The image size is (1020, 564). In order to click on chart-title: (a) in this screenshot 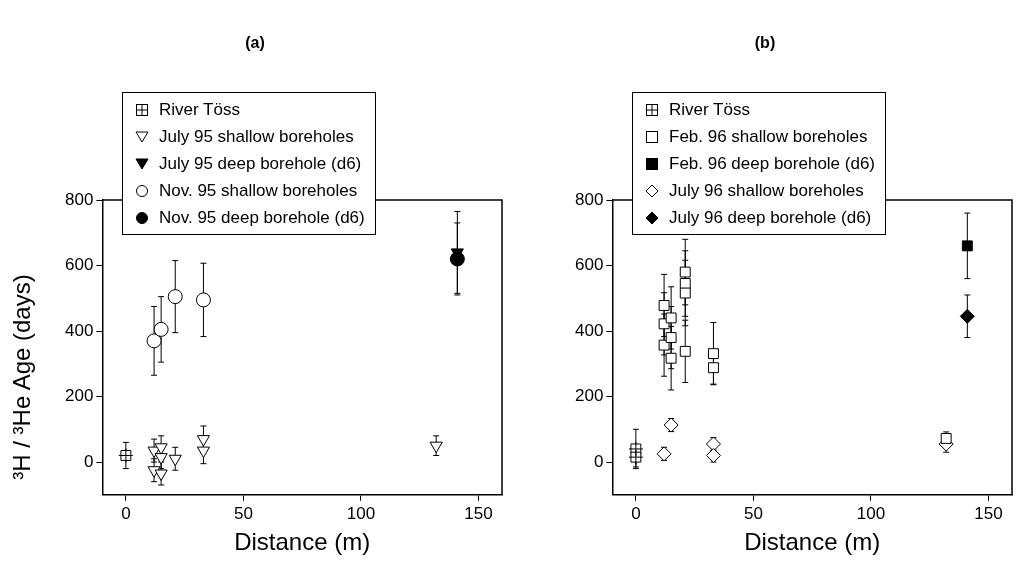, I will do `click(255, 43)`.